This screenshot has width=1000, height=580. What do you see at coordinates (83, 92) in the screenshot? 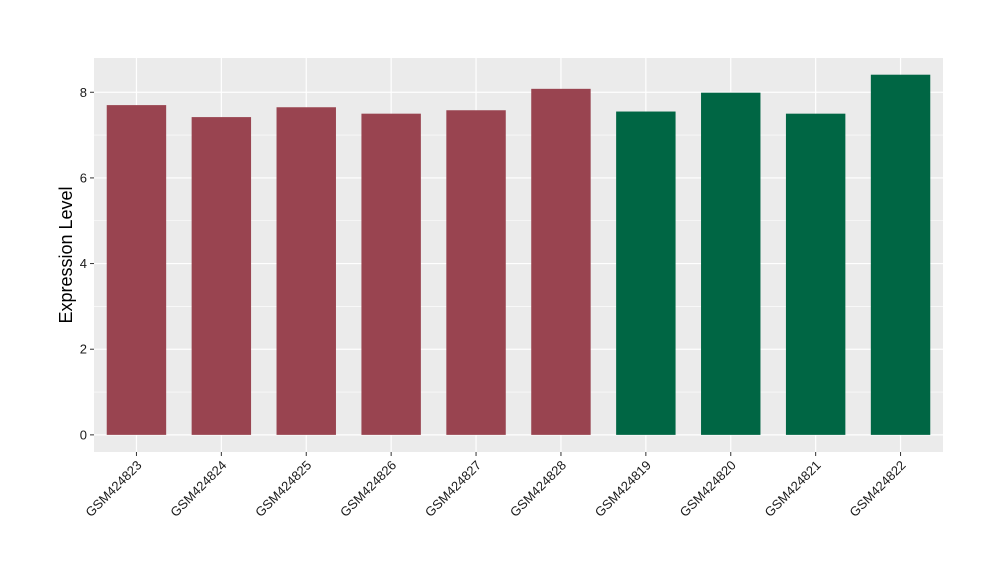
I see `y-tick-label: 8` at bounding box center [83, 92].